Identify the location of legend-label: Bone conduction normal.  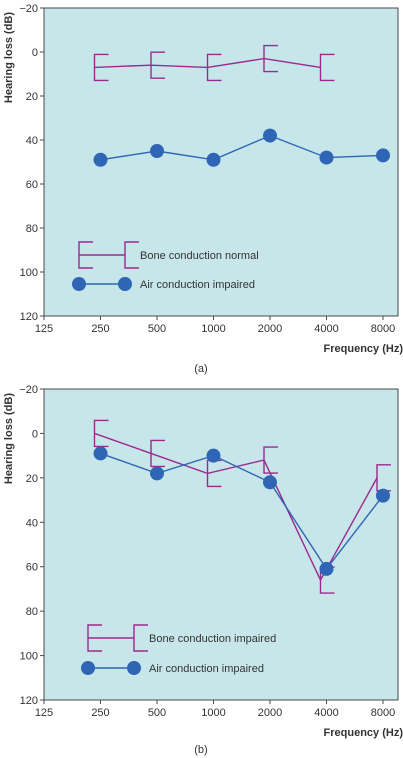
(199, 256).